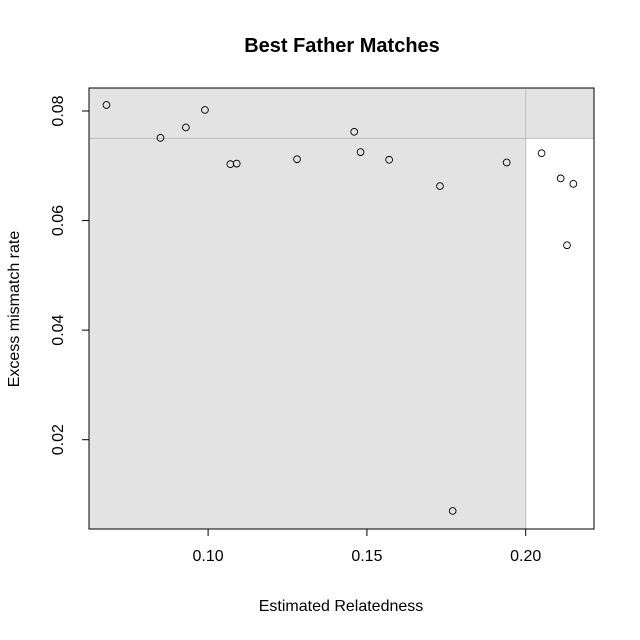 This screenshot has width=640, height=640. I want to click on chart-title: Best Father Matches, so click(342, 46).